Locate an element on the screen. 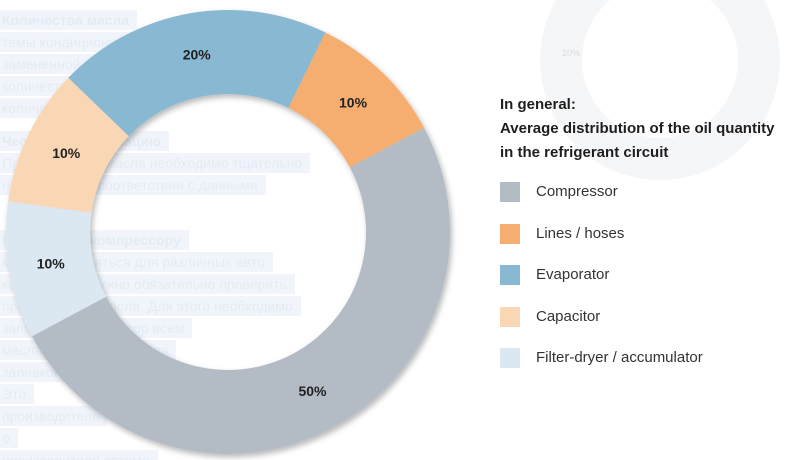 The height and width of the screenshot is (460, 789). legend-title-line-3: in the refrigerant circuit is located at coordinates (584, 152).